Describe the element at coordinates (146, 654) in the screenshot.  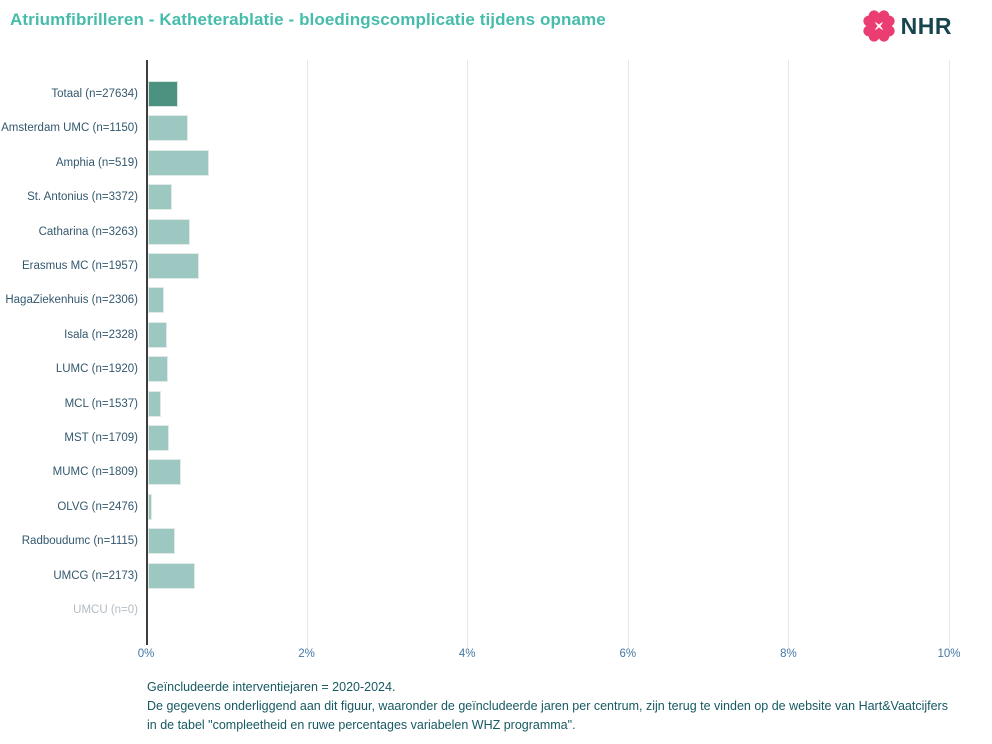
I see `x-tick-label: 0%` at that location.